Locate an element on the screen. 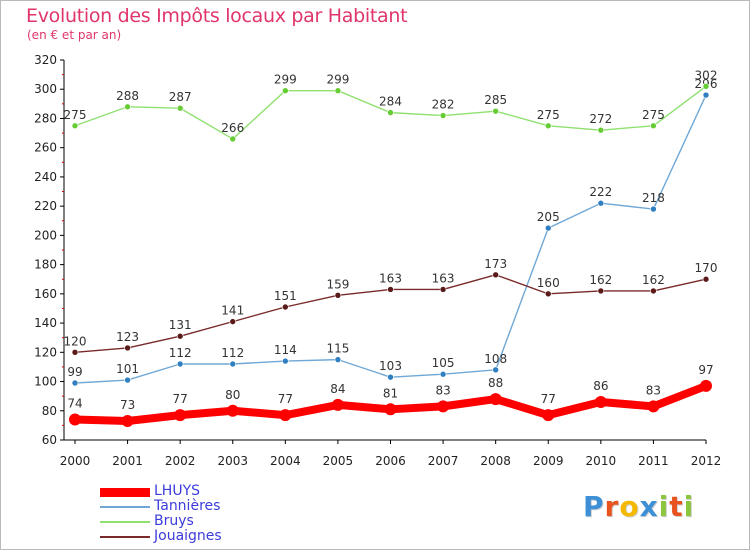 The image size is (750, 550). y-tick-label: 240 is located at coordinates (45, 177).